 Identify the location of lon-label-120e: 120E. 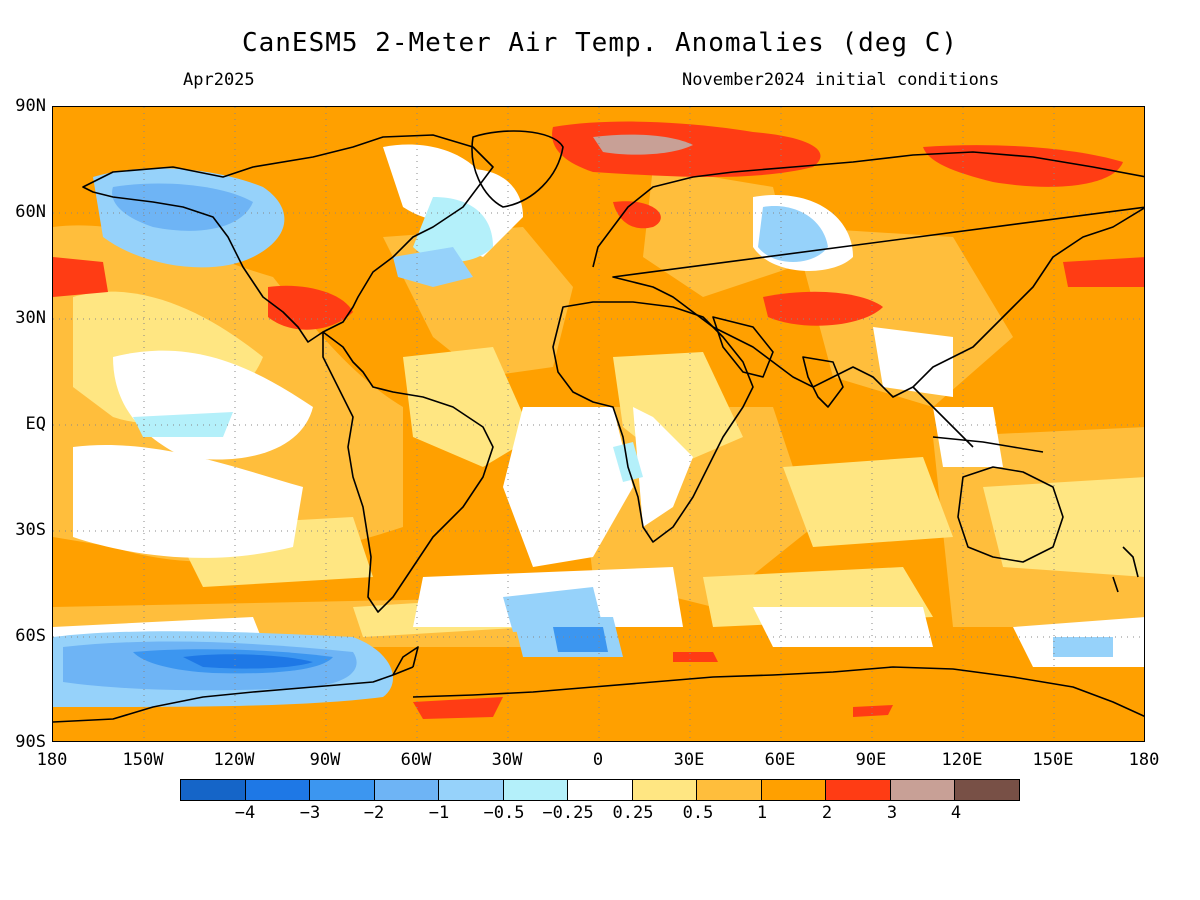
(962, 760).